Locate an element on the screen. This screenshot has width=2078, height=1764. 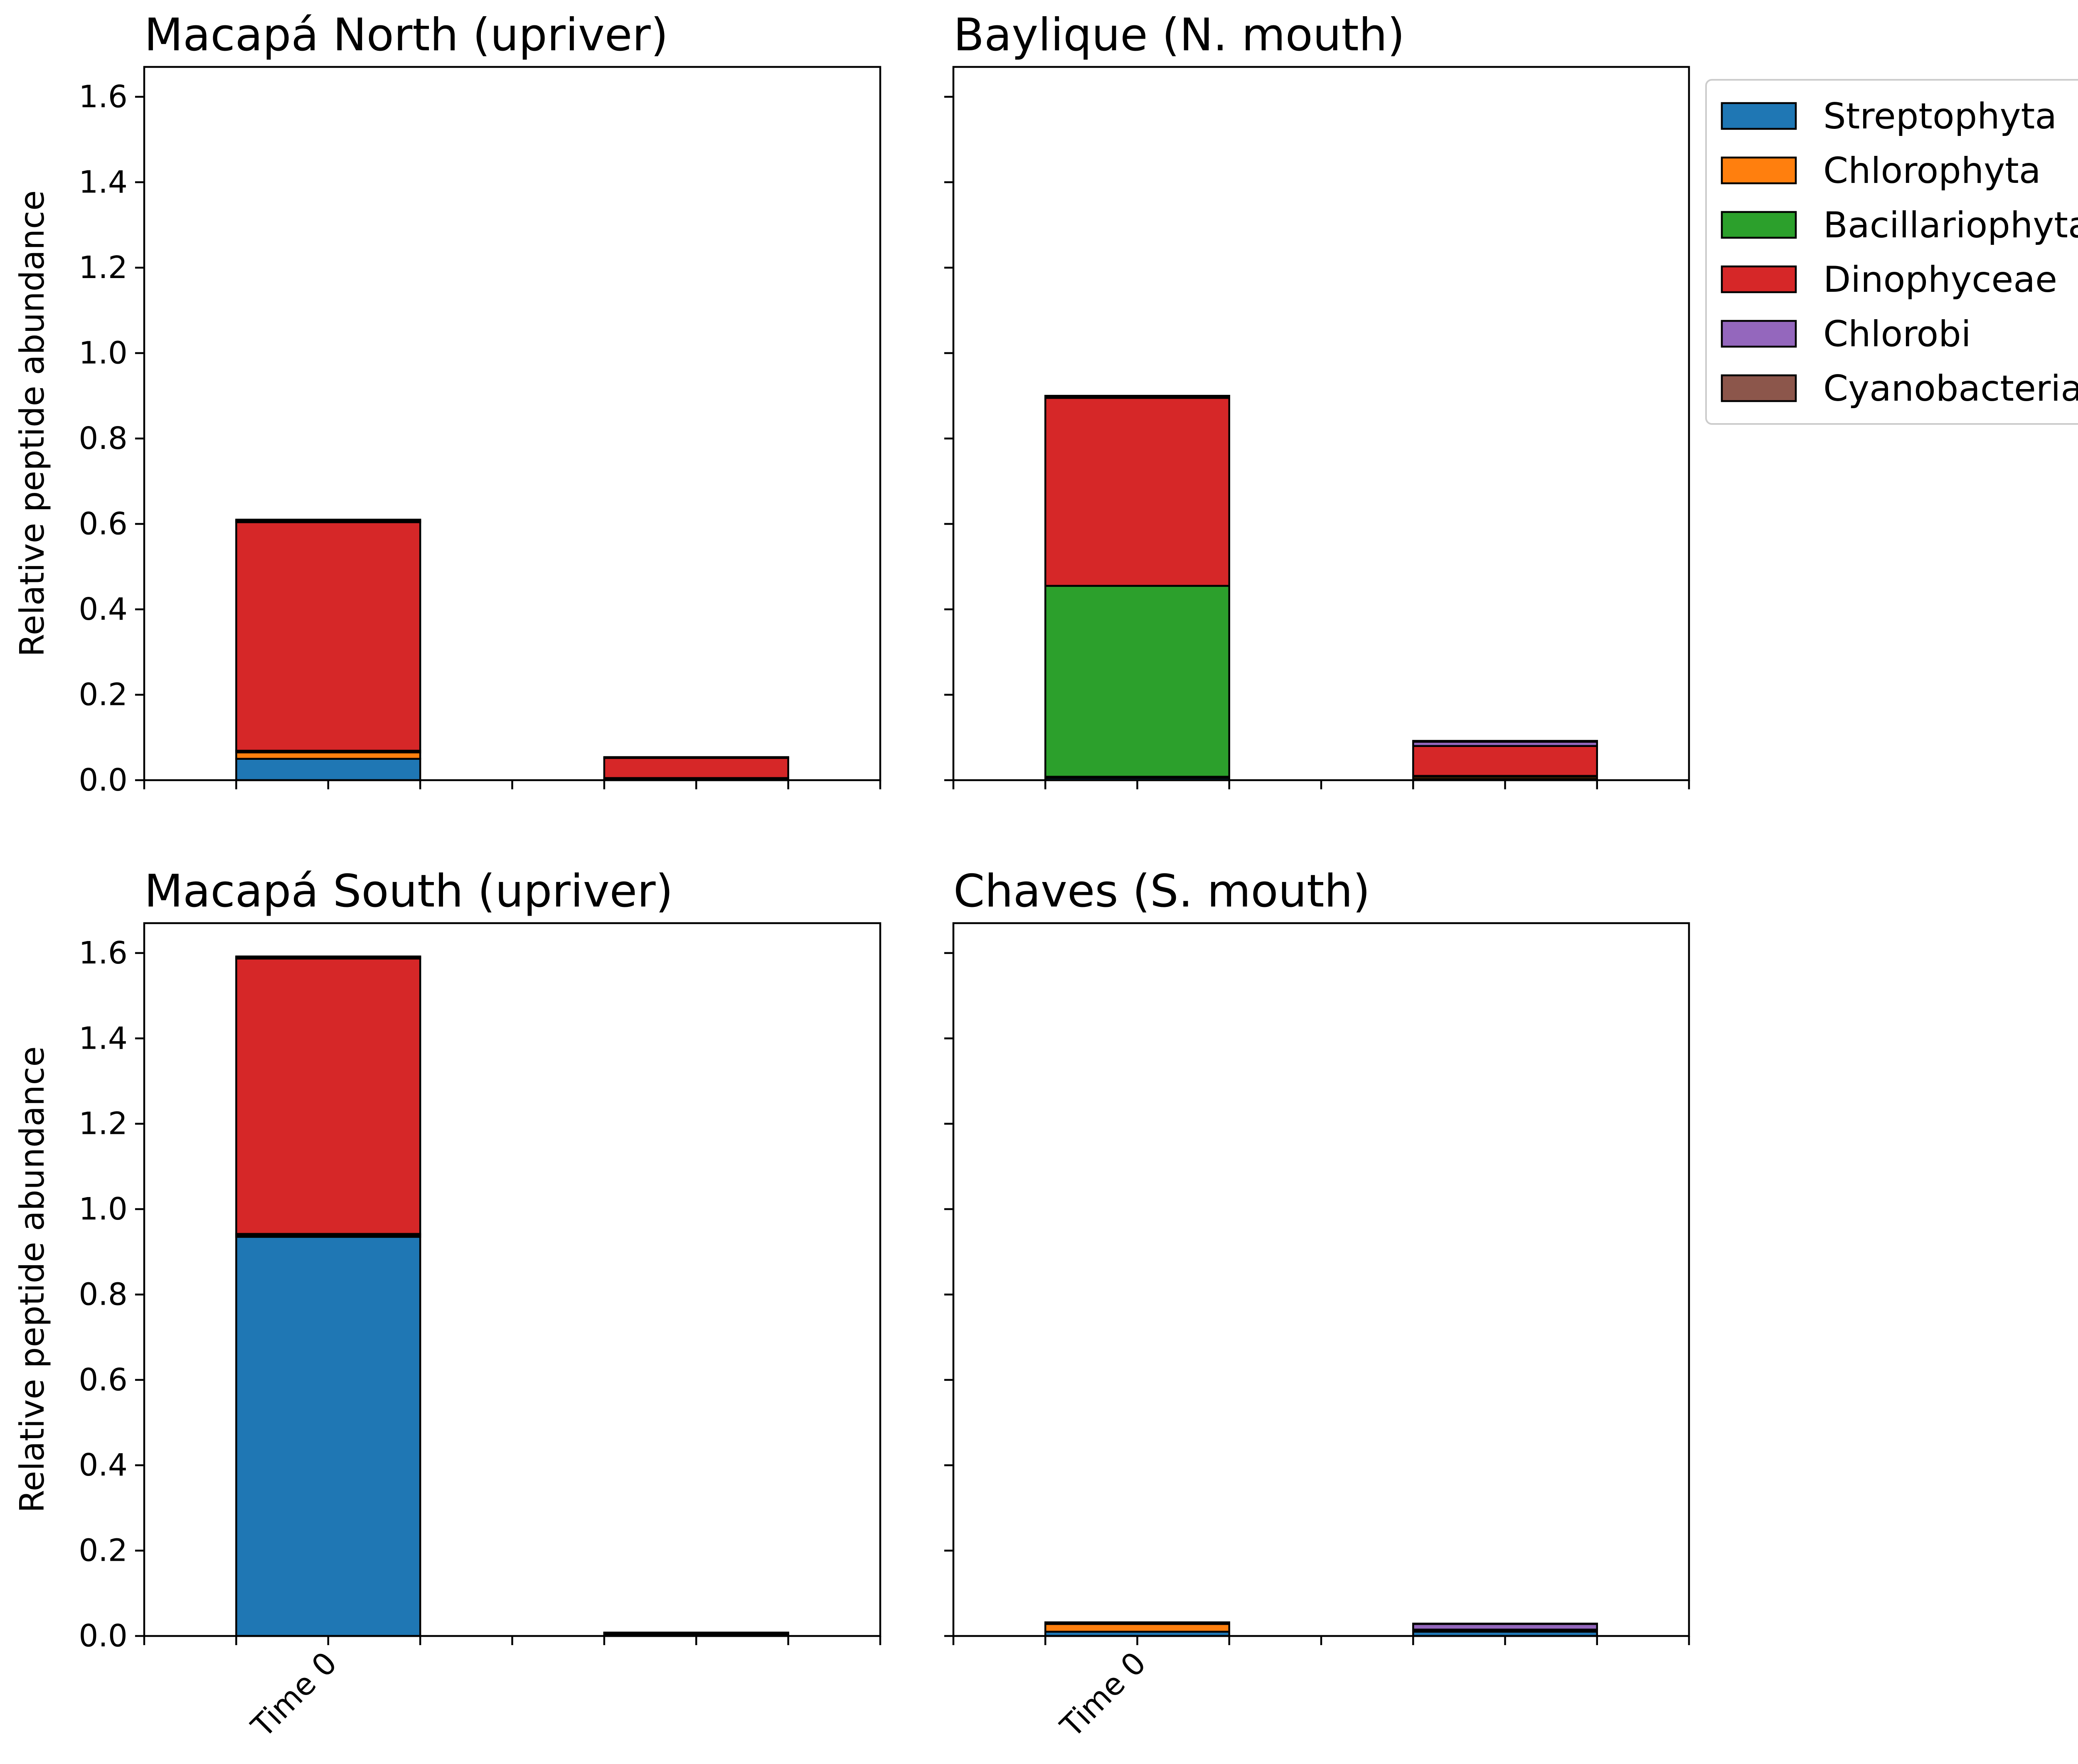
bar-segment-chlorobi is located at coordinates (696, 757).